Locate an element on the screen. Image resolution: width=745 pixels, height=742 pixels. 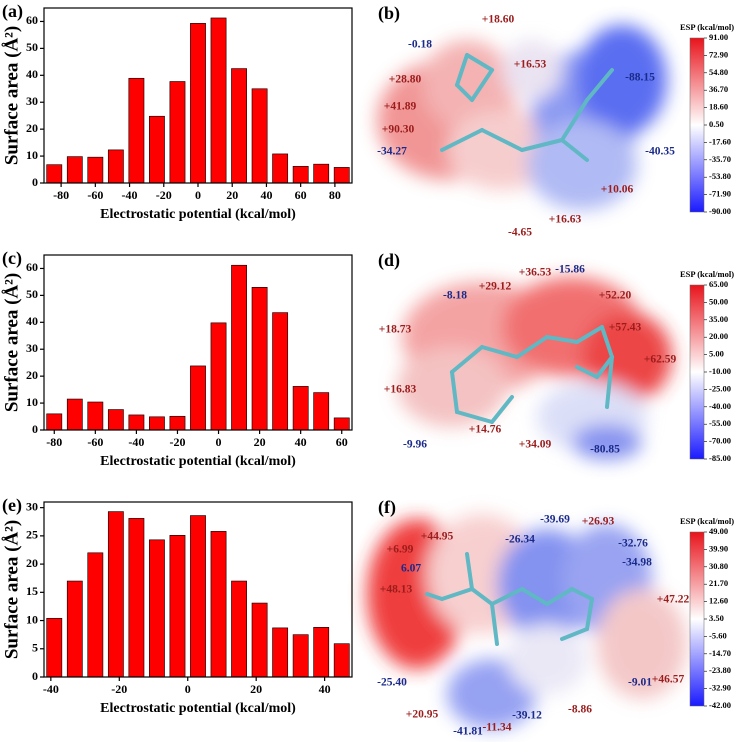
esp-annotation: -9.01 is located at coordinates (640, 683).